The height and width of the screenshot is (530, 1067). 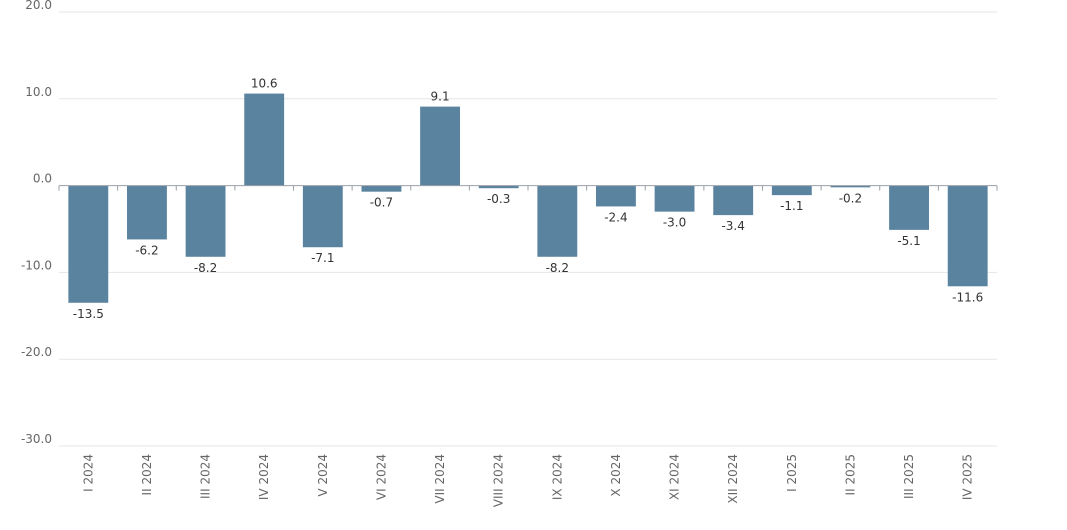 What do you see at coordinates (440, 97) in the screenshot?
I see `data-label: 9.1` at bounding box center [440, 97].